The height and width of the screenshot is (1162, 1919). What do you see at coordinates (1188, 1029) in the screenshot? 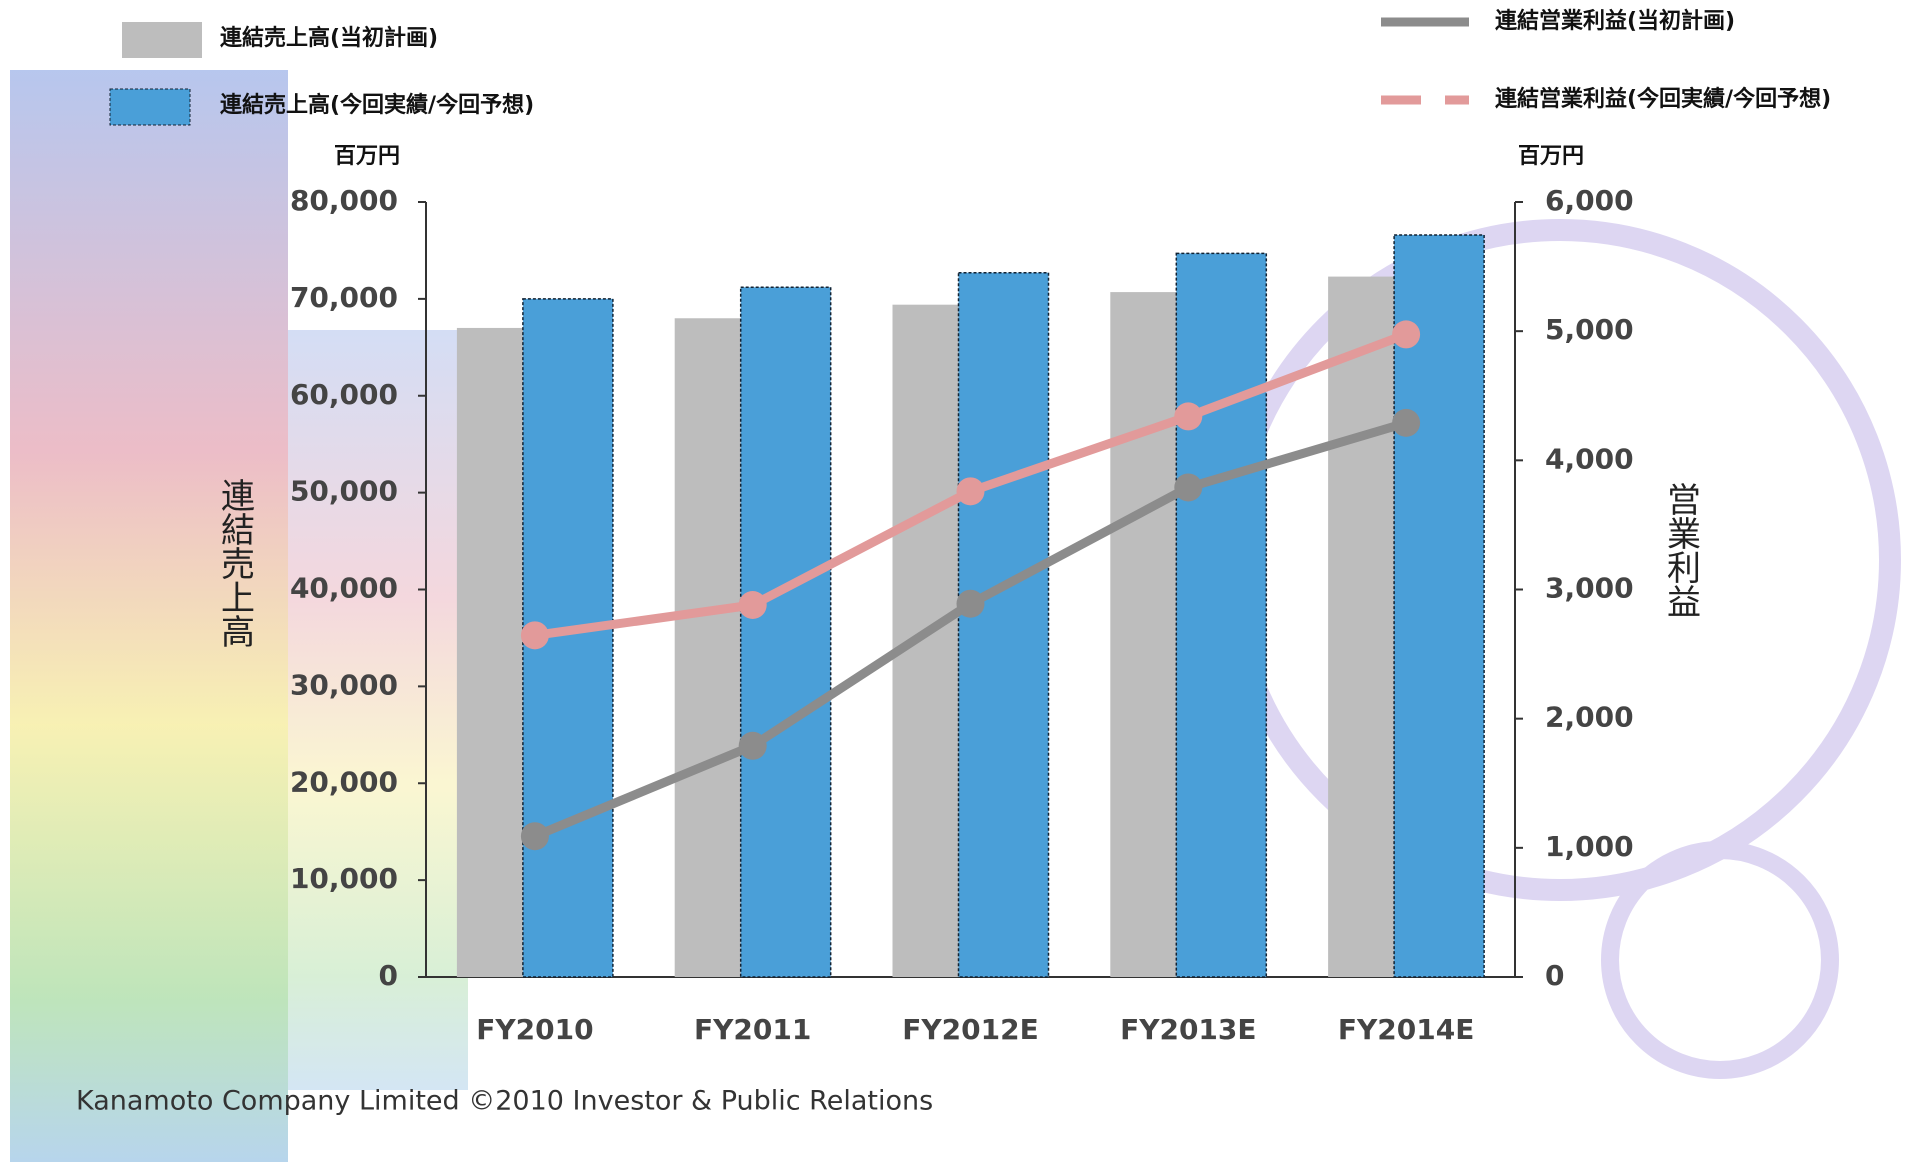
I see `x-tick-label: FY2013E` at bounding box center [1188, 1029].